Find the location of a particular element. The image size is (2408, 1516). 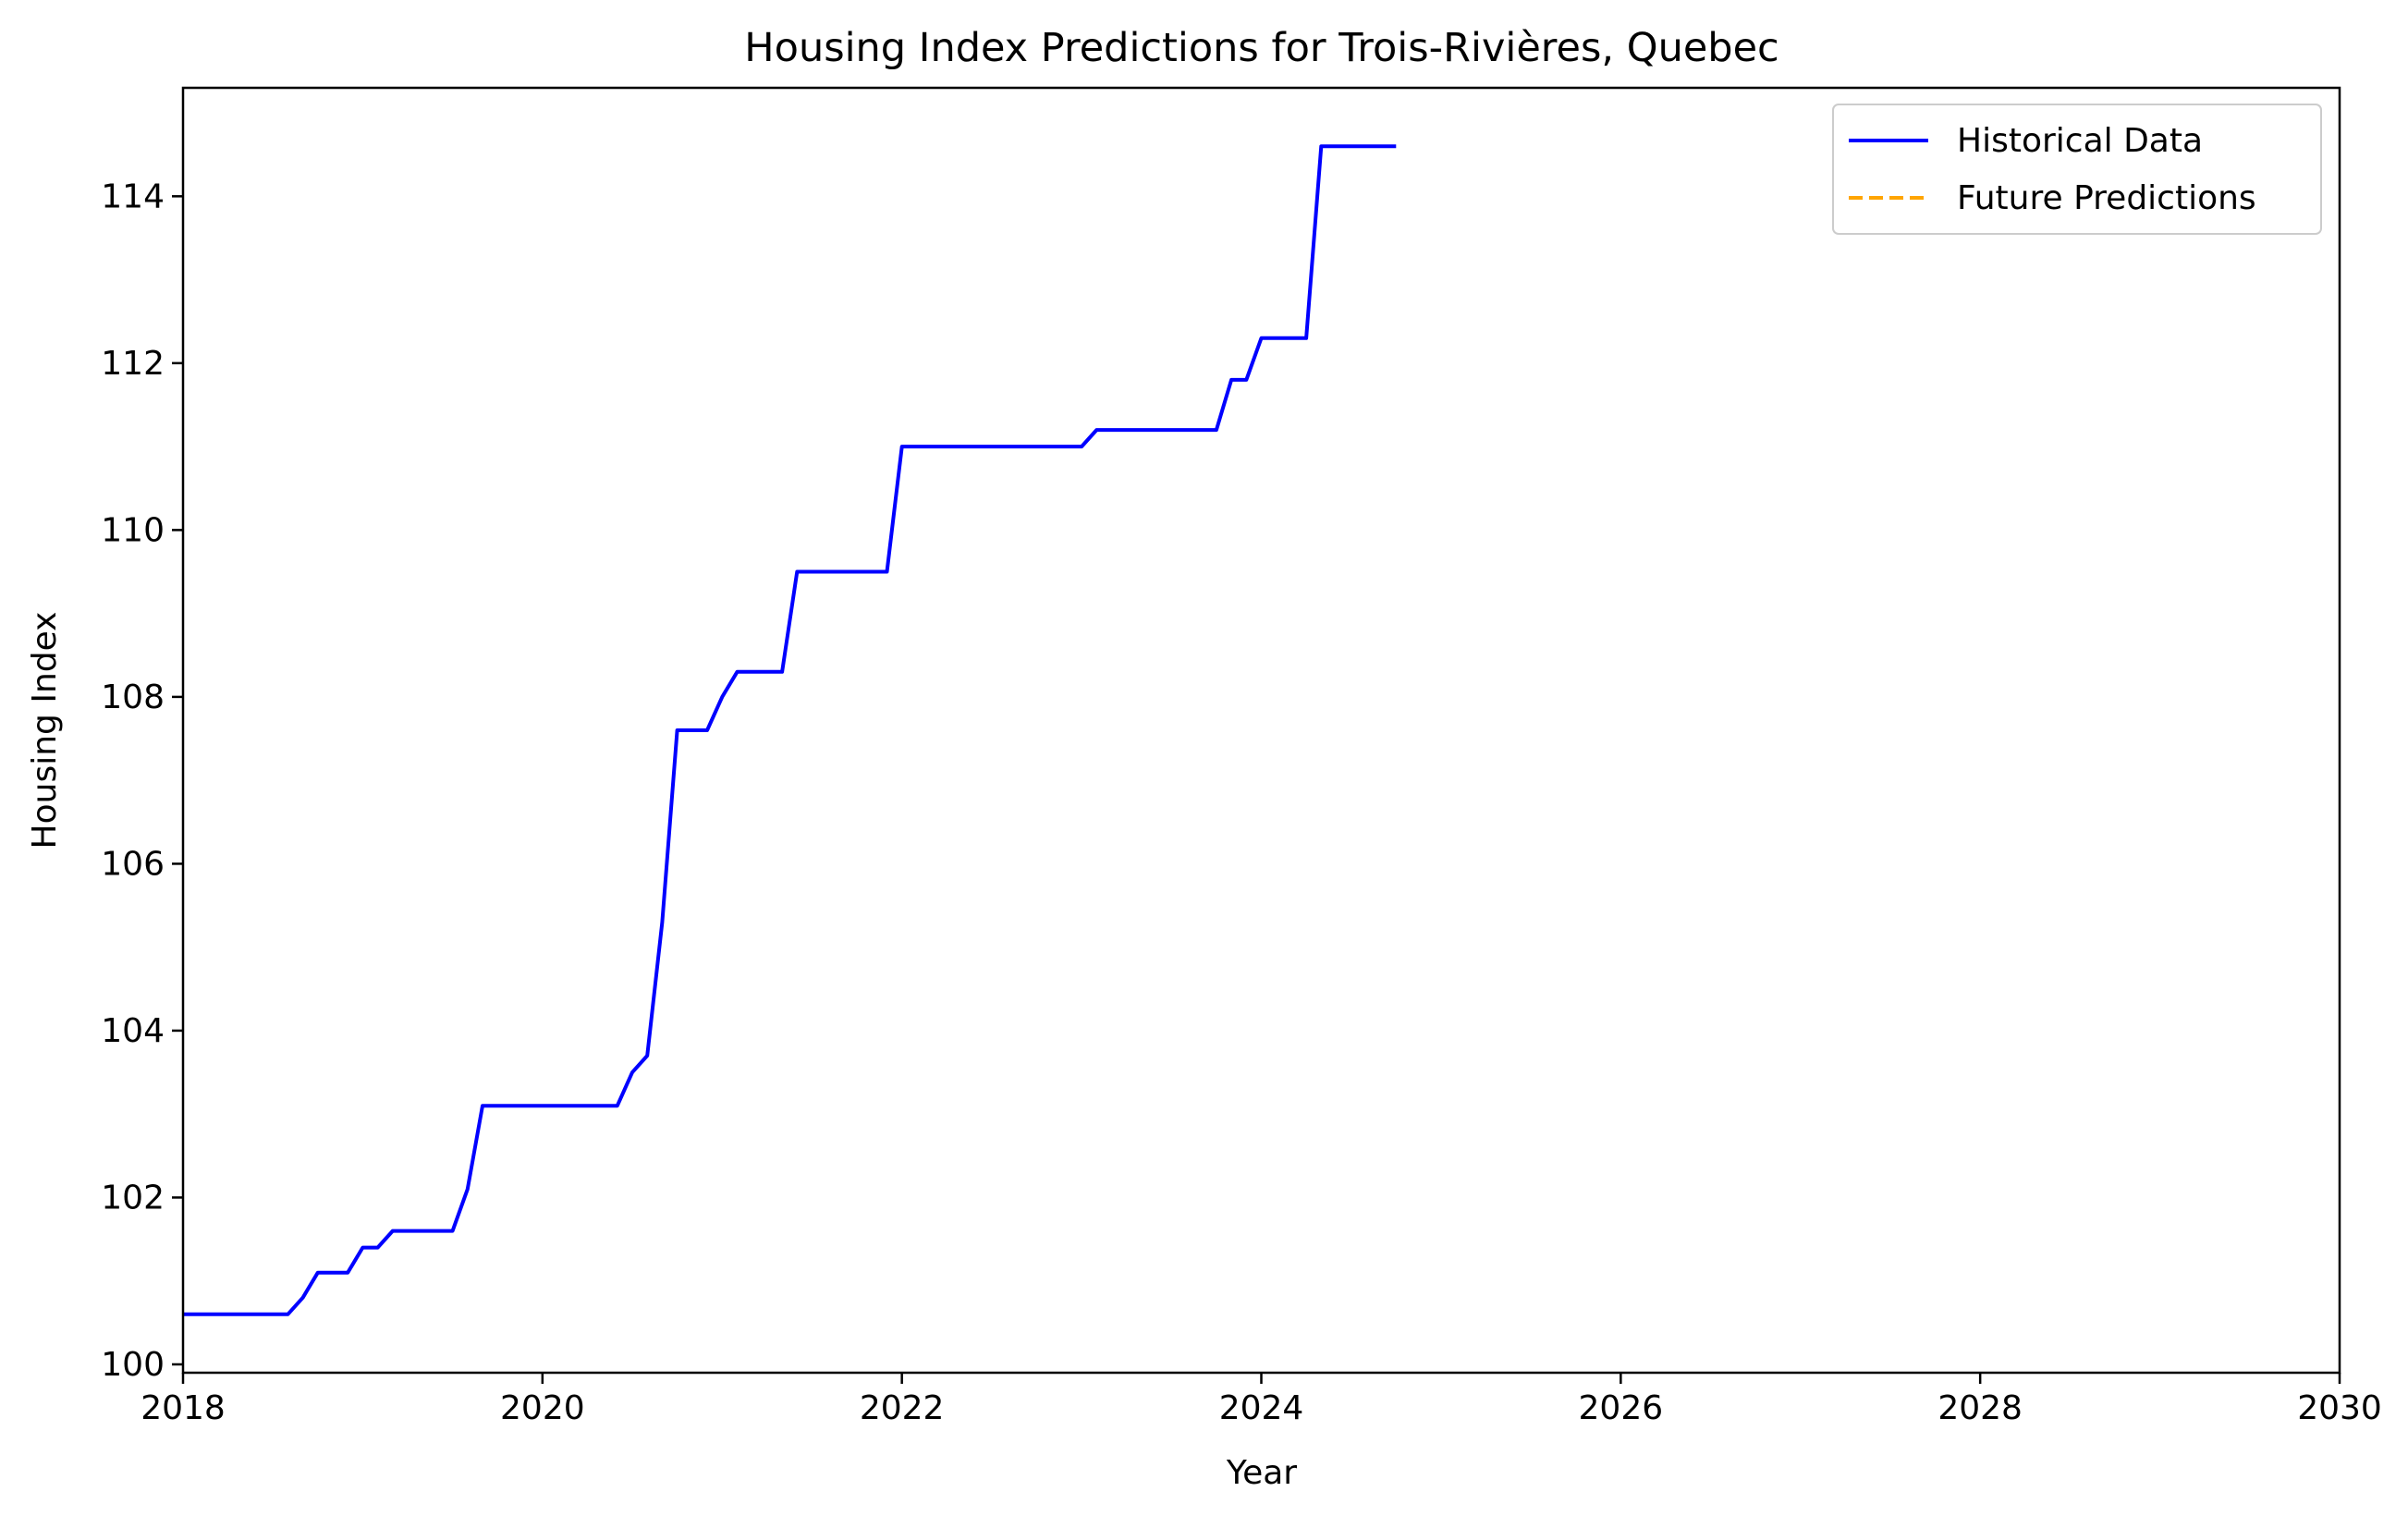

x-tick-label: 2028 is located at coordinates (1980, 1408).